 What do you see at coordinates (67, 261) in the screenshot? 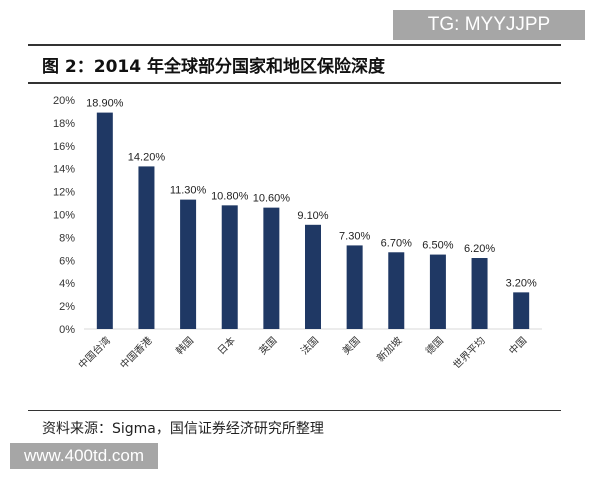
I see `y-tick-label: 6%` at bounding box center [67, 261].